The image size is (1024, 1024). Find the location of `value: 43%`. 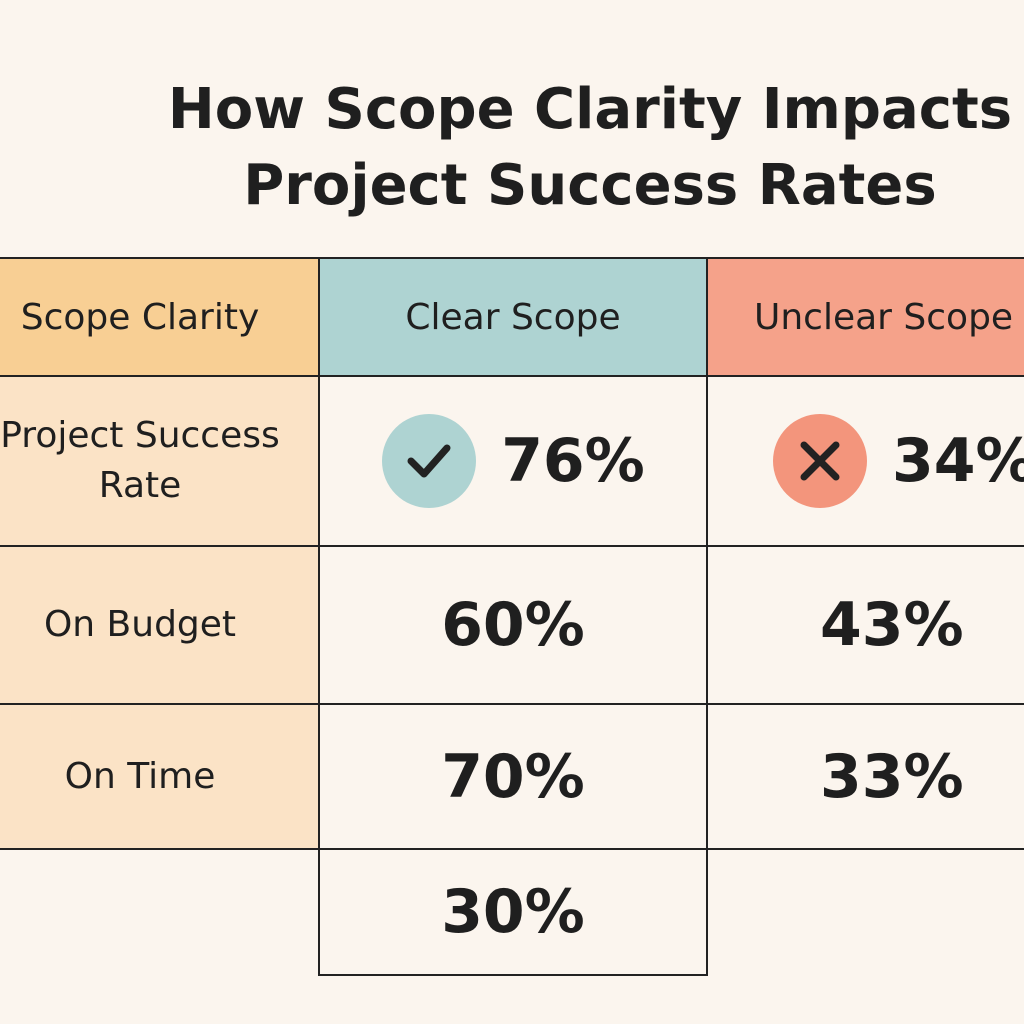

value: 43% is located at coordinates (865, 625).